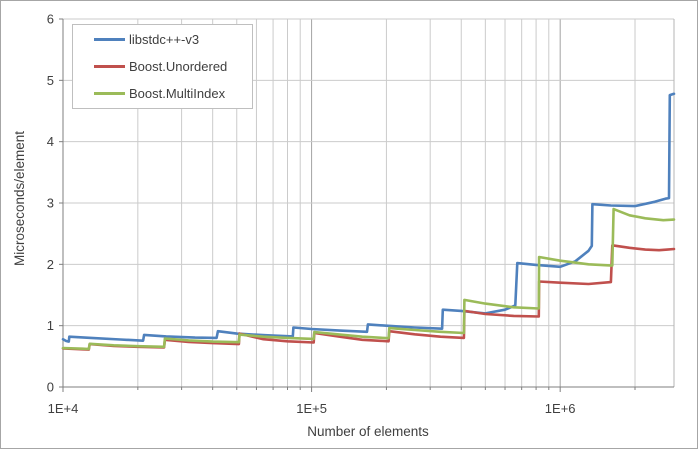  I want to click on legend-line-swatch-red, so click(109, 66).